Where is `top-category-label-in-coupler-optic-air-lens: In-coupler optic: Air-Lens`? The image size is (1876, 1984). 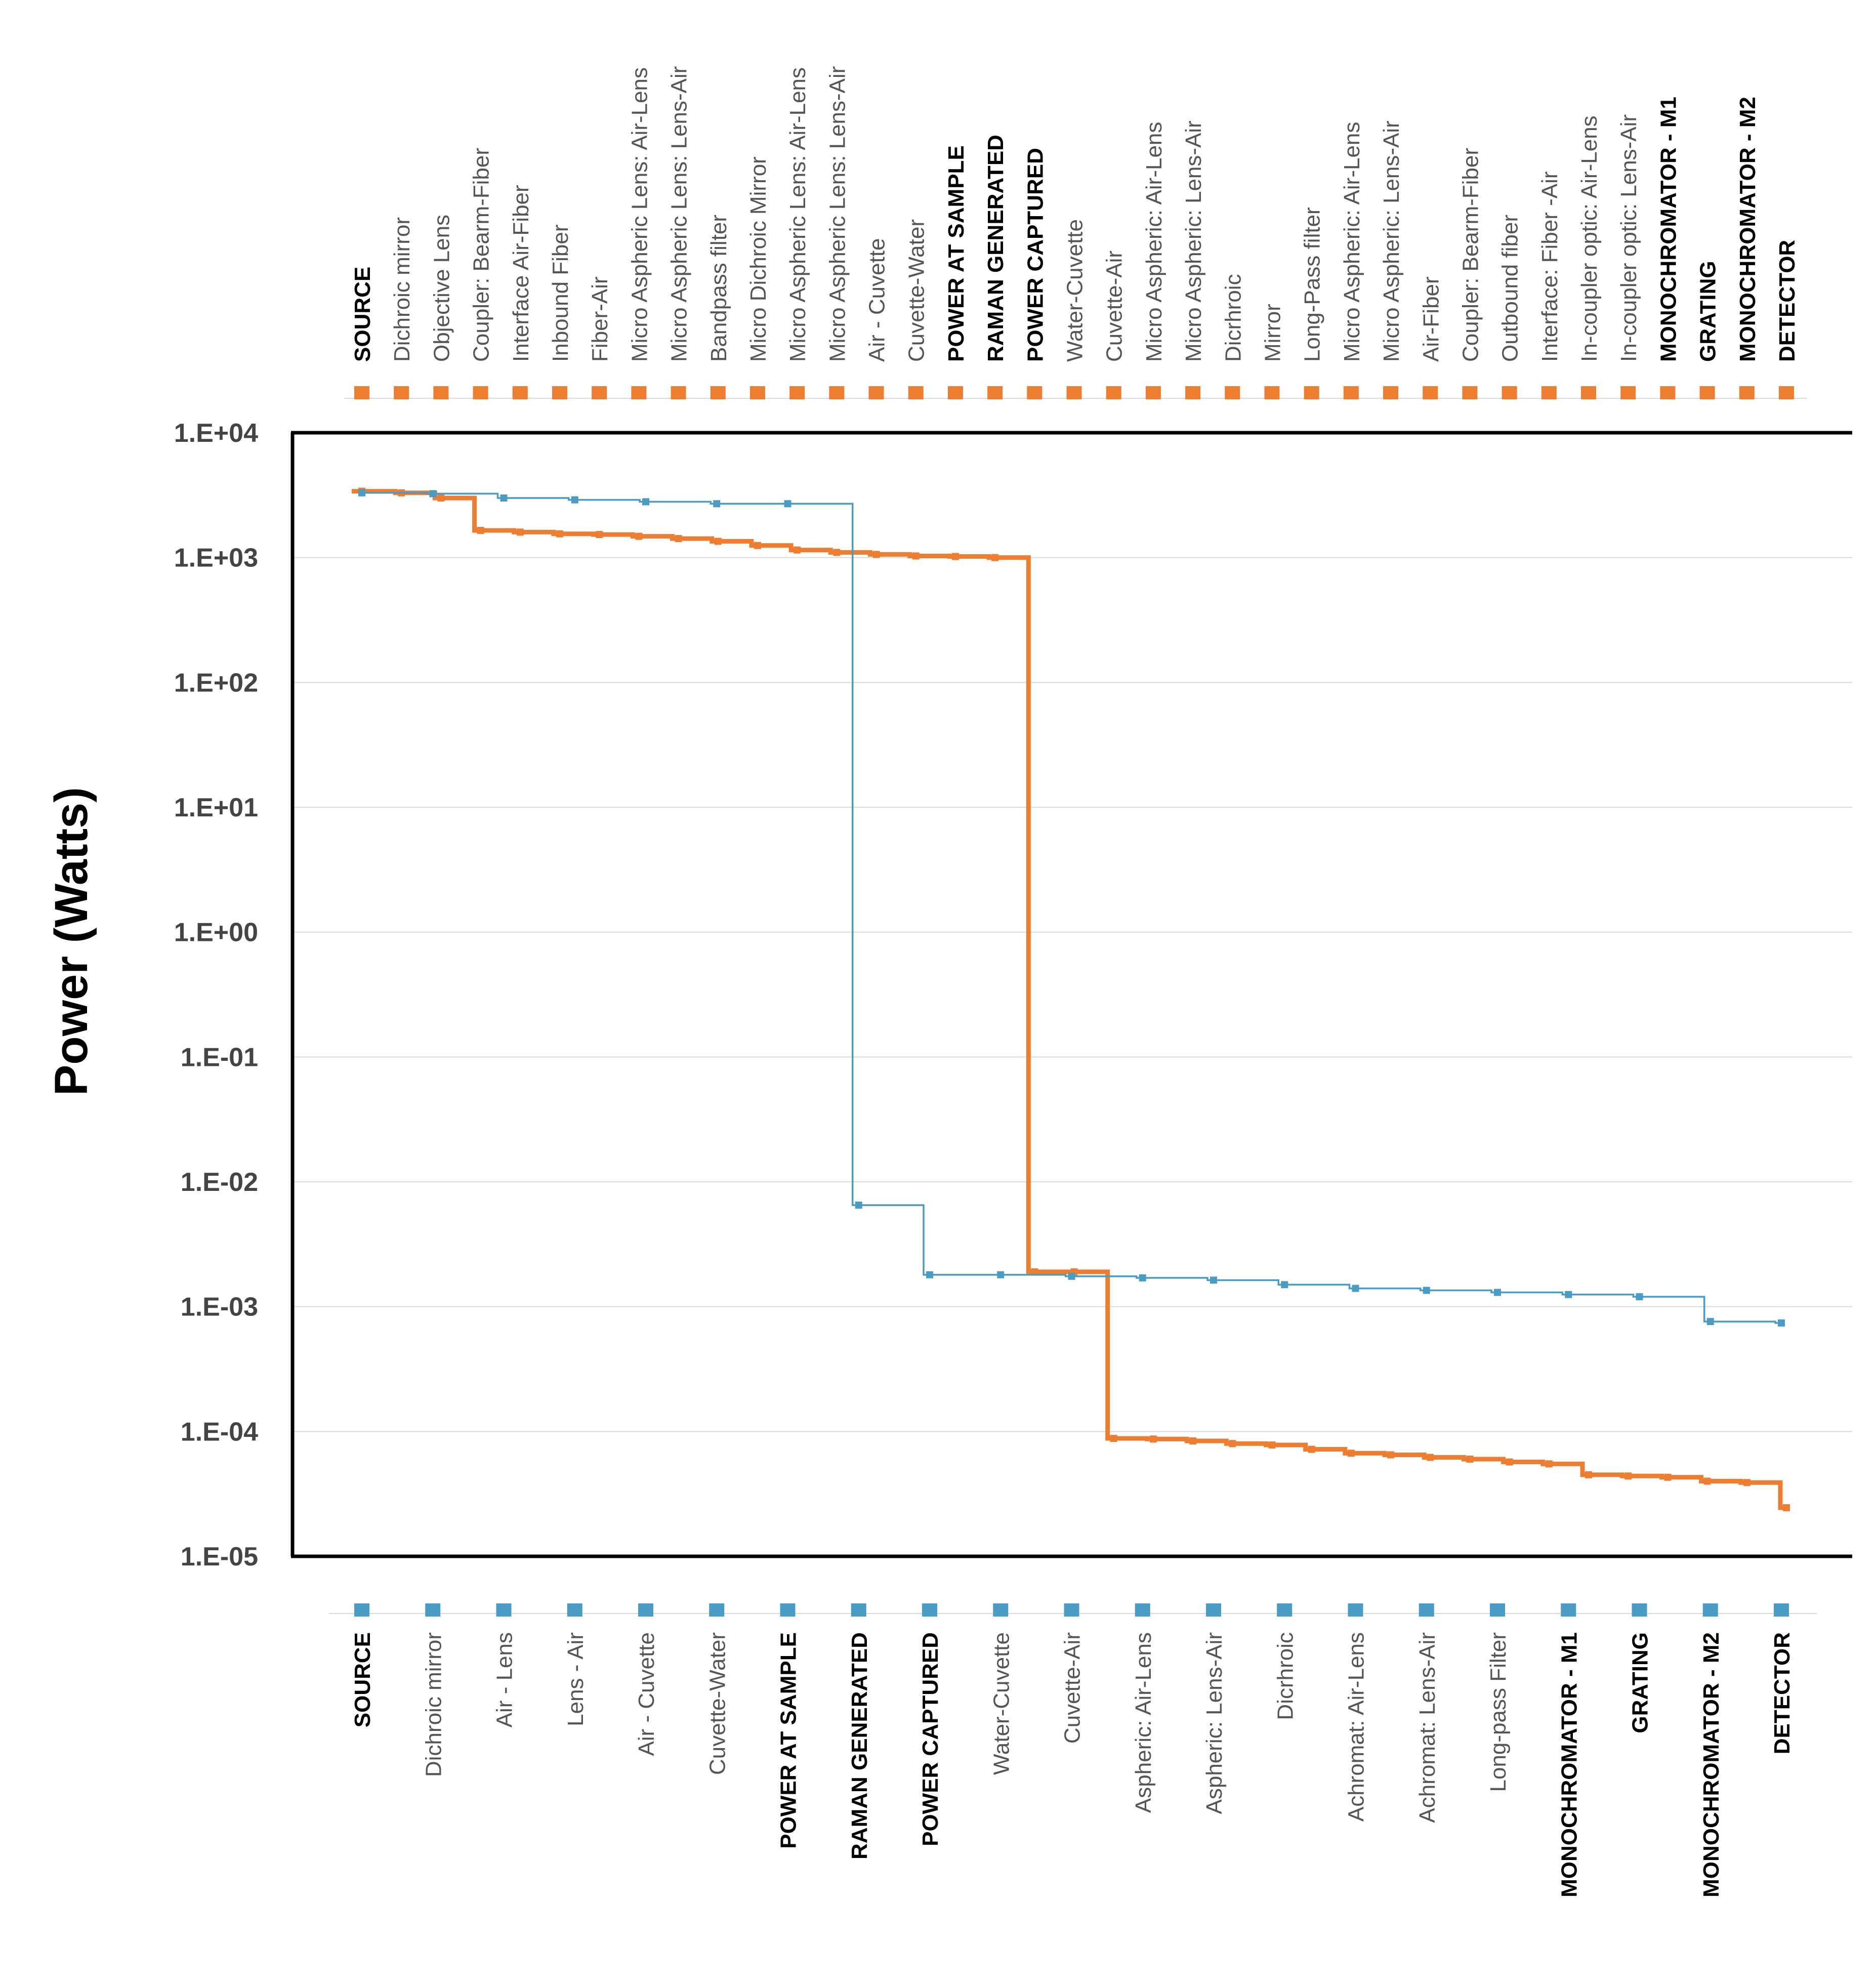
top-category-label-in-coupler-optic-air-lens: In-coupler optic: Air-Lens is located at coordinates (1590, 238).